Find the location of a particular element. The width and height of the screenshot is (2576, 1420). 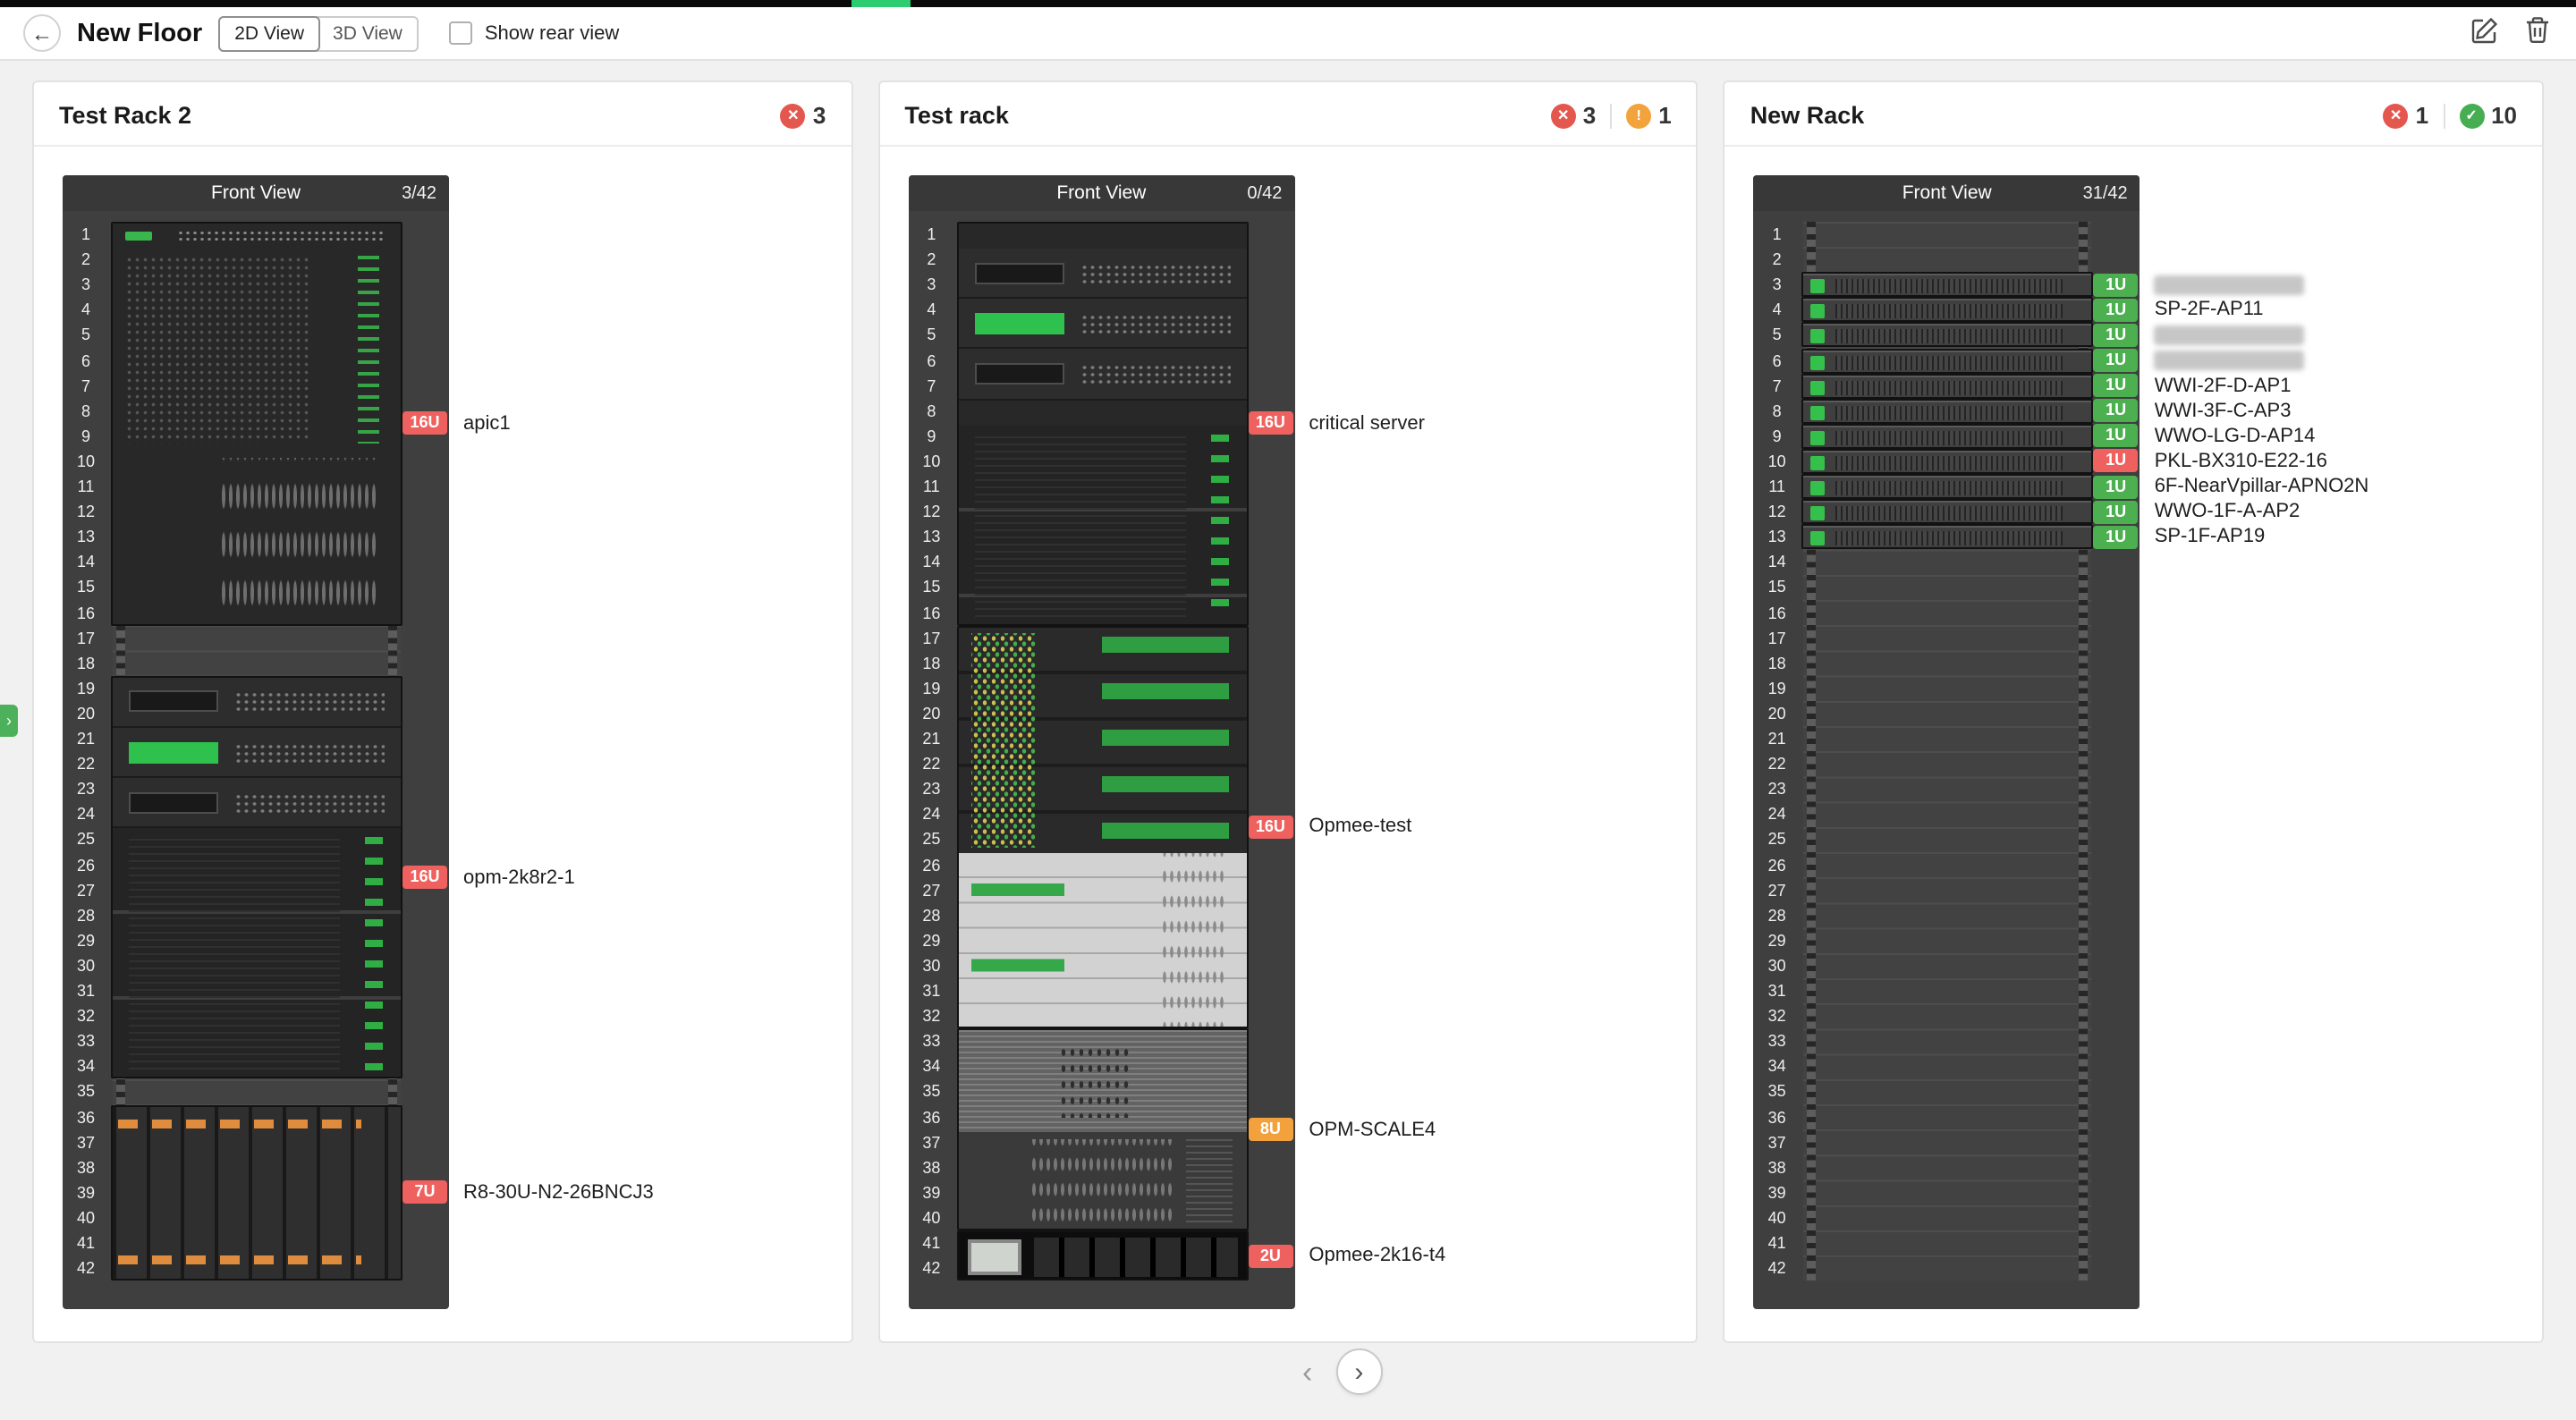

front-view-label: Front View is located at coordinates (1101, 193).